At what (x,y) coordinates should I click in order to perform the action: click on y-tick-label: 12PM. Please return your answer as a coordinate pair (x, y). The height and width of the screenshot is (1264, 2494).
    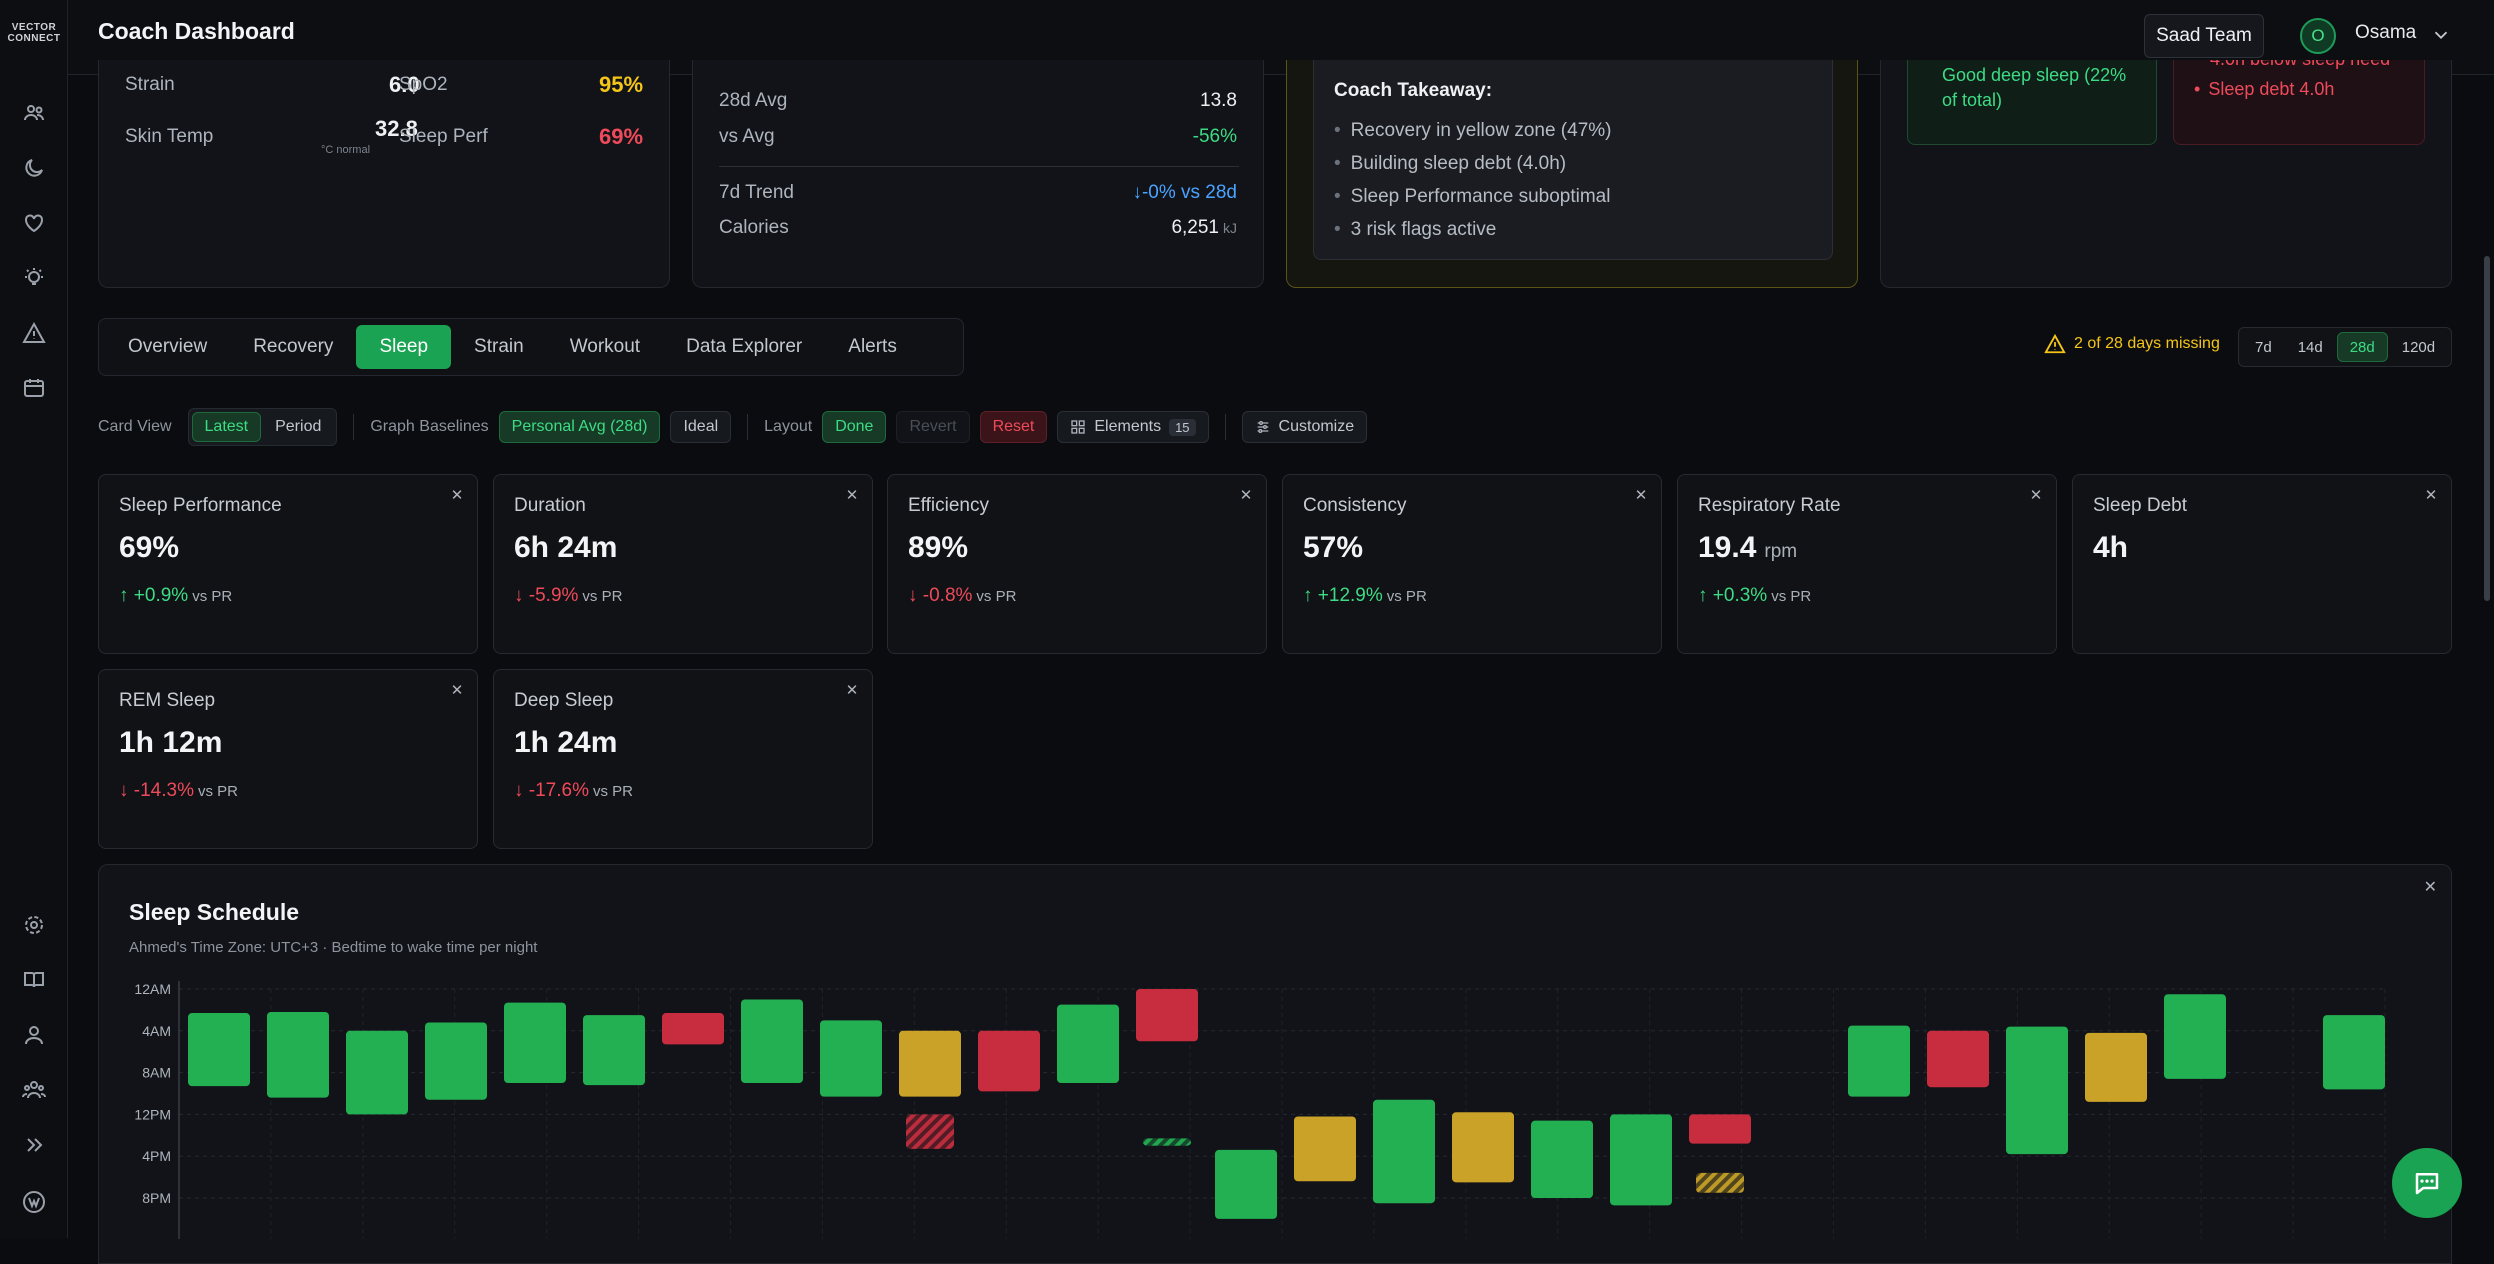
    Looking at the image, I should click on (152, 1114).